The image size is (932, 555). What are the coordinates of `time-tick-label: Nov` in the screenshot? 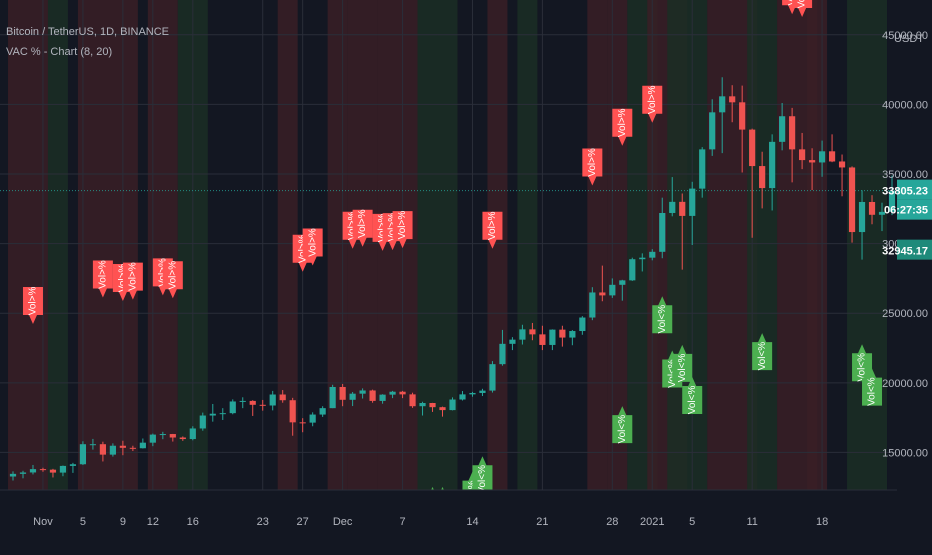 It's located at (43, 522).